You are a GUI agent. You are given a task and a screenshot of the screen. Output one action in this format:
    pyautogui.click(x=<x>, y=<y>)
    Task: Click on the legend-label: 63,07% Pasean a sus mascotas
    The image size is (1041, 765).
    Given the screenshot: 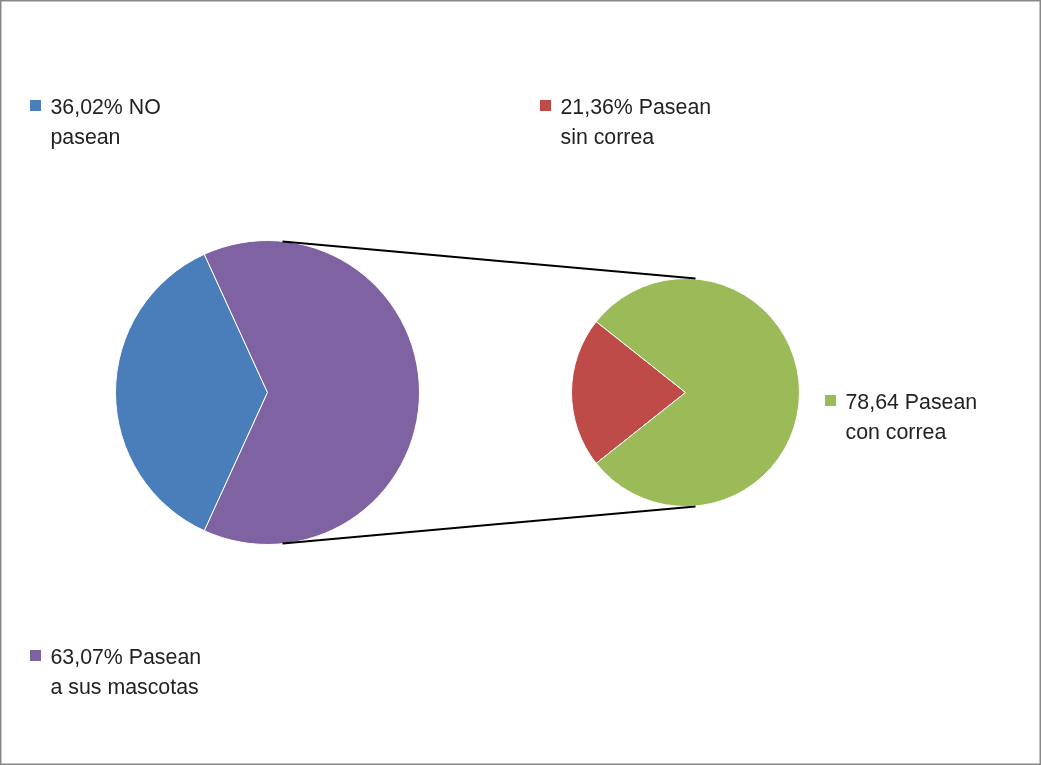 What is the action you would take?
    pyautogui.click(x=126, y=671)
    